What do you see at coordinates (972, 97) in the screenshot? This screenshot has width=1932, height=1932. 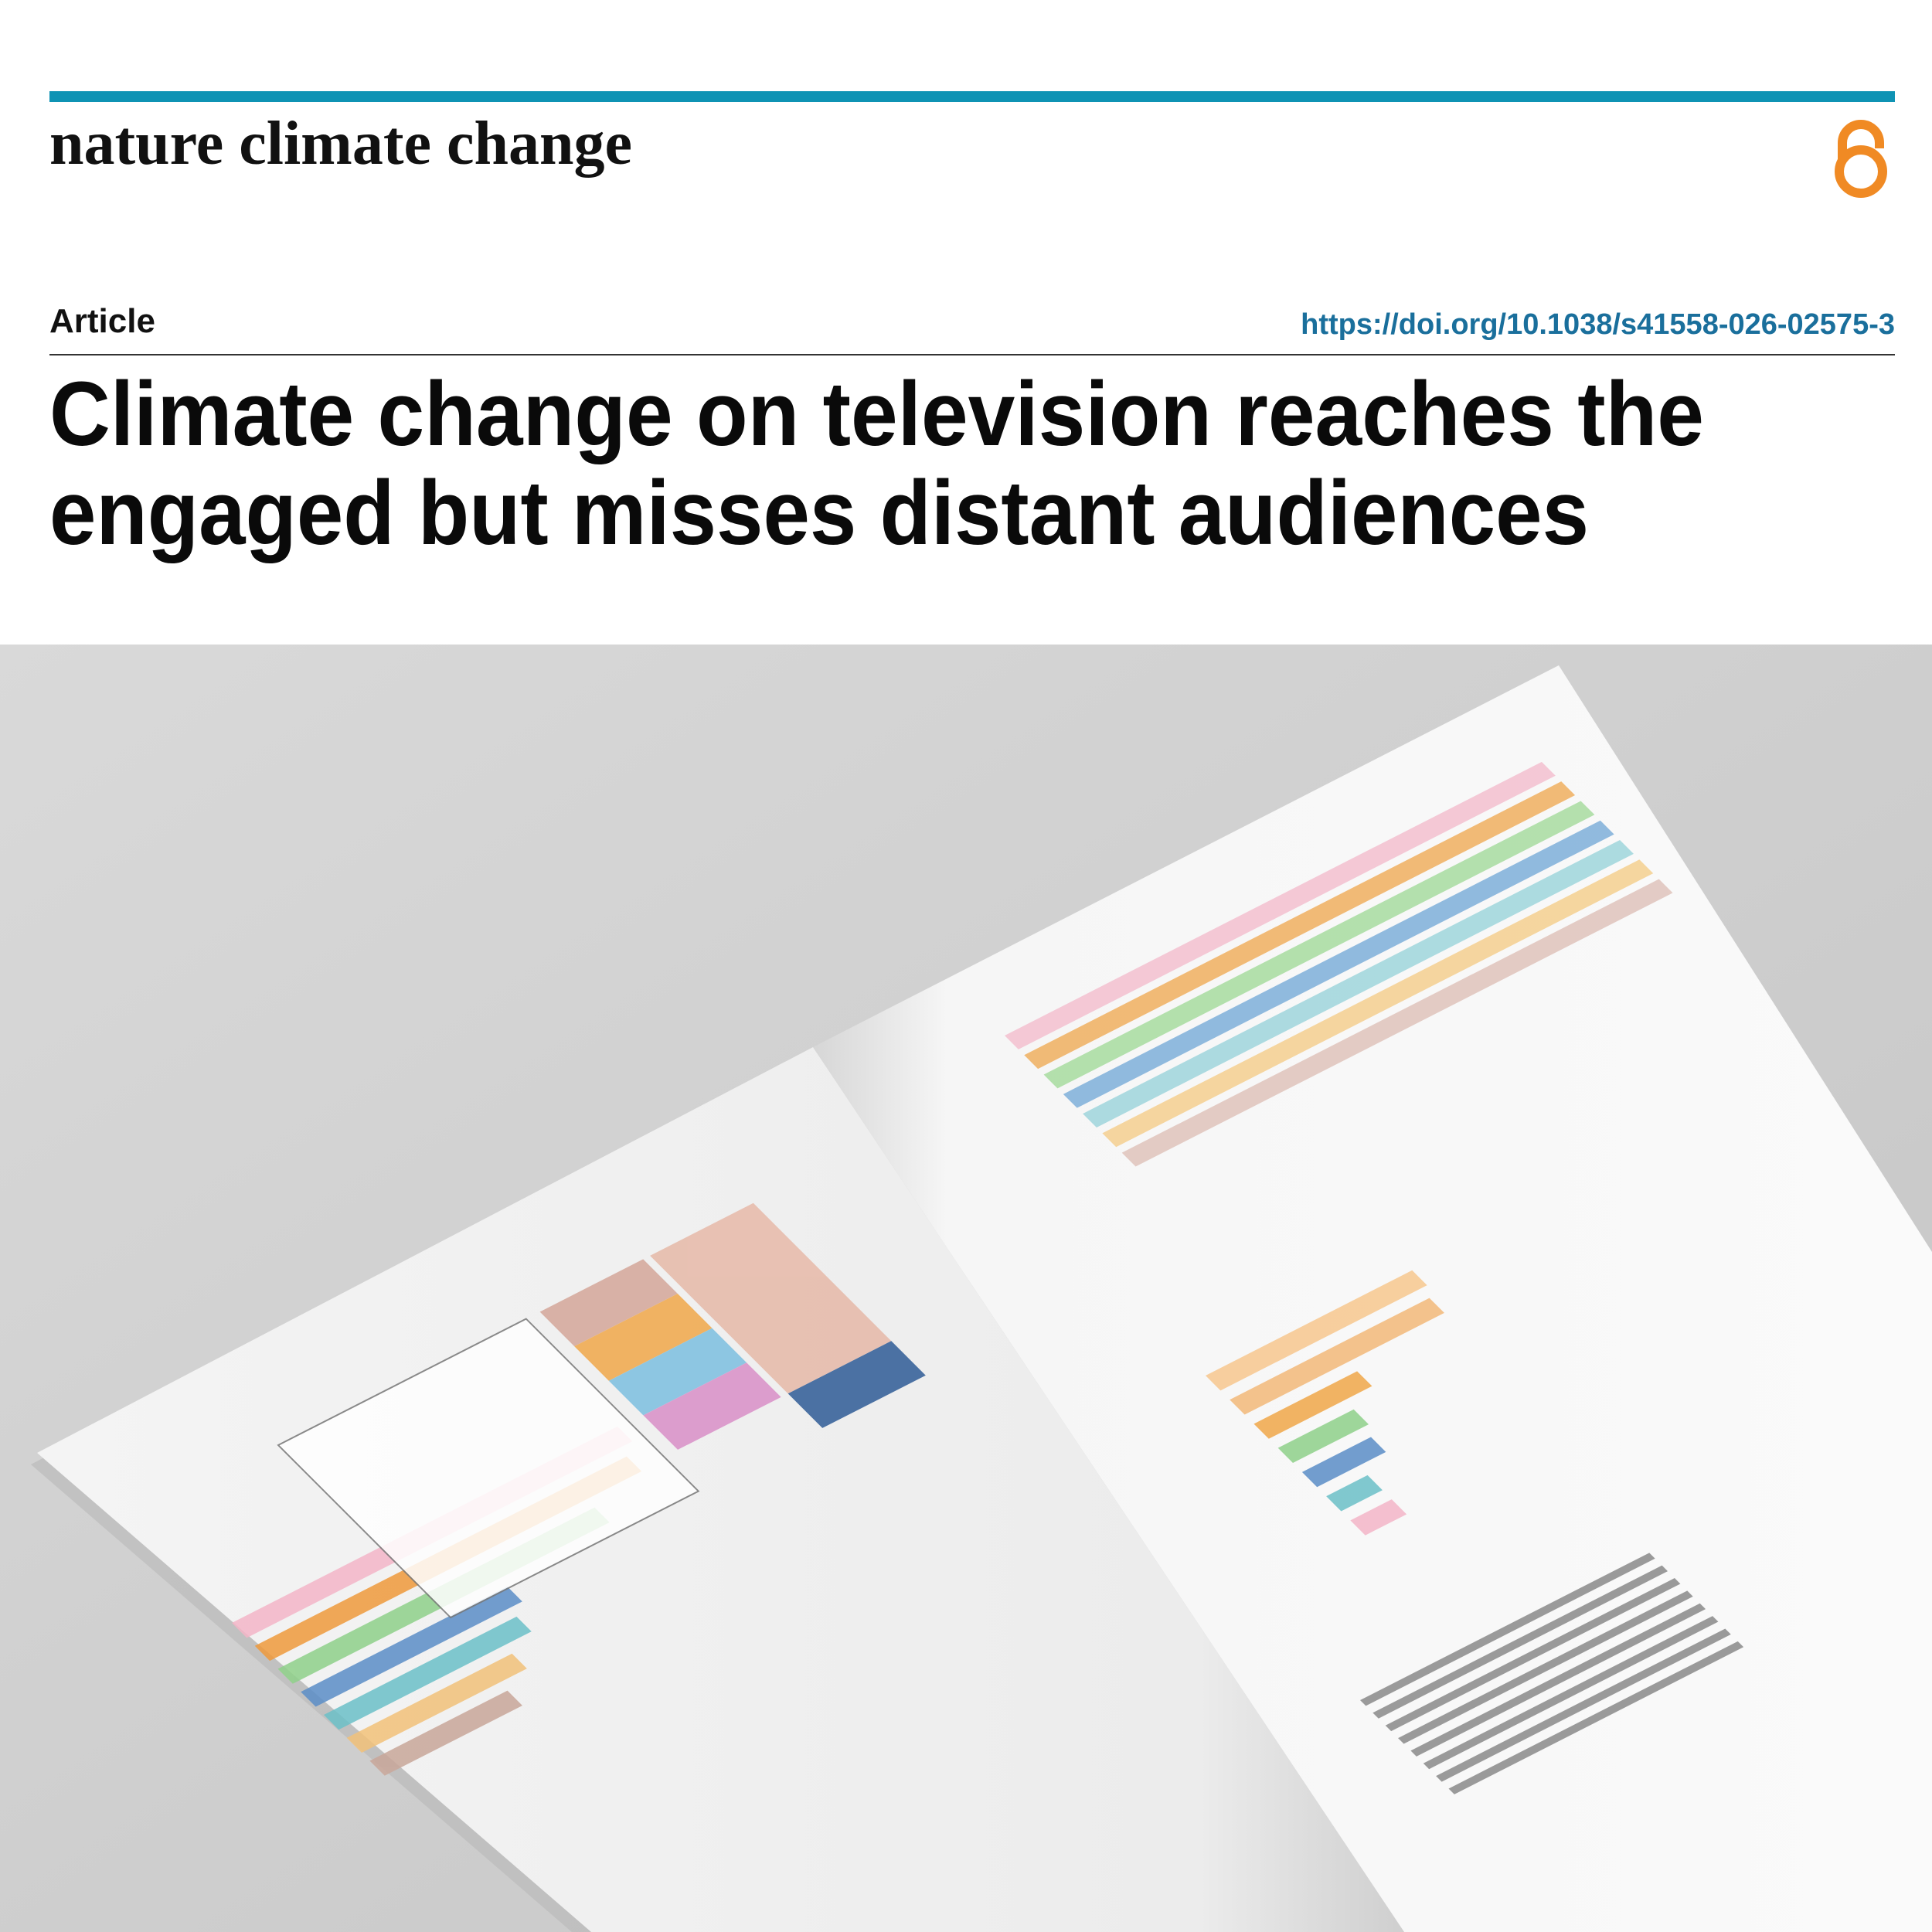 I see `accent-bar` at bounding box center [972, 97].